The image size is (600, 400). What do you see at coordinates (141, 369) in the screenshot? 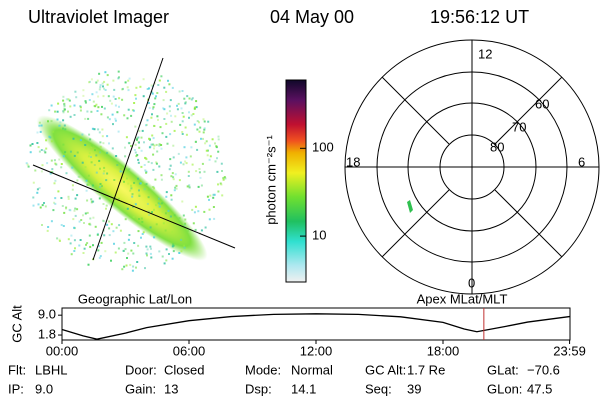
I see `info-label: Door:` at bounding box center [141, 369].